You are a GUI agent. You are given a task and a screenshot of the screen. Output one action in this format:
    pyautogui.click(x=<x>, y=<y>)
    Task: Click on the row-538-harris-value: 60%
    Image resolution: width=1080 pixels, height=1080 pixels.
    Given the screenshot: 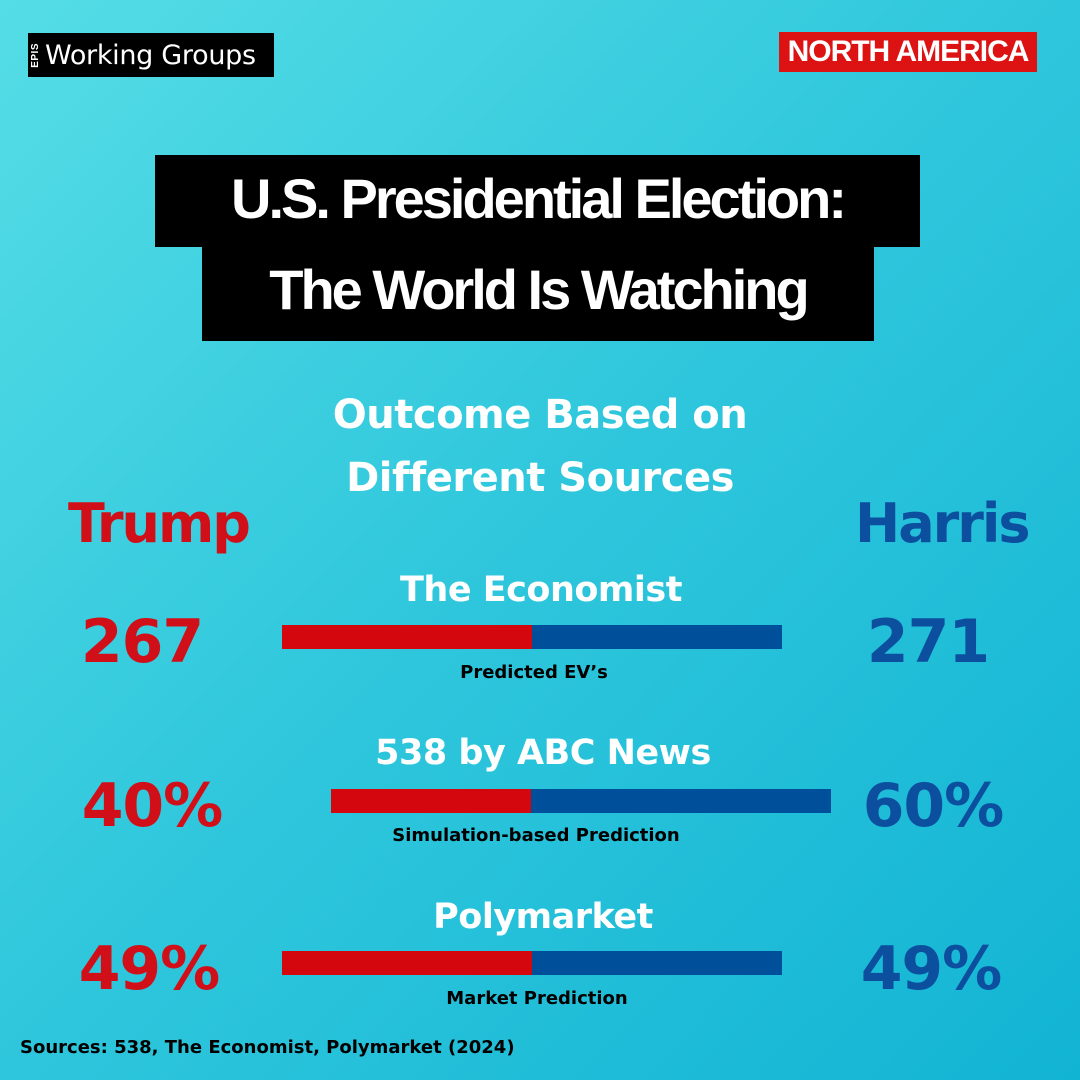 What is the action you would take?
    pyautogui.click(x=933, y=806)
    